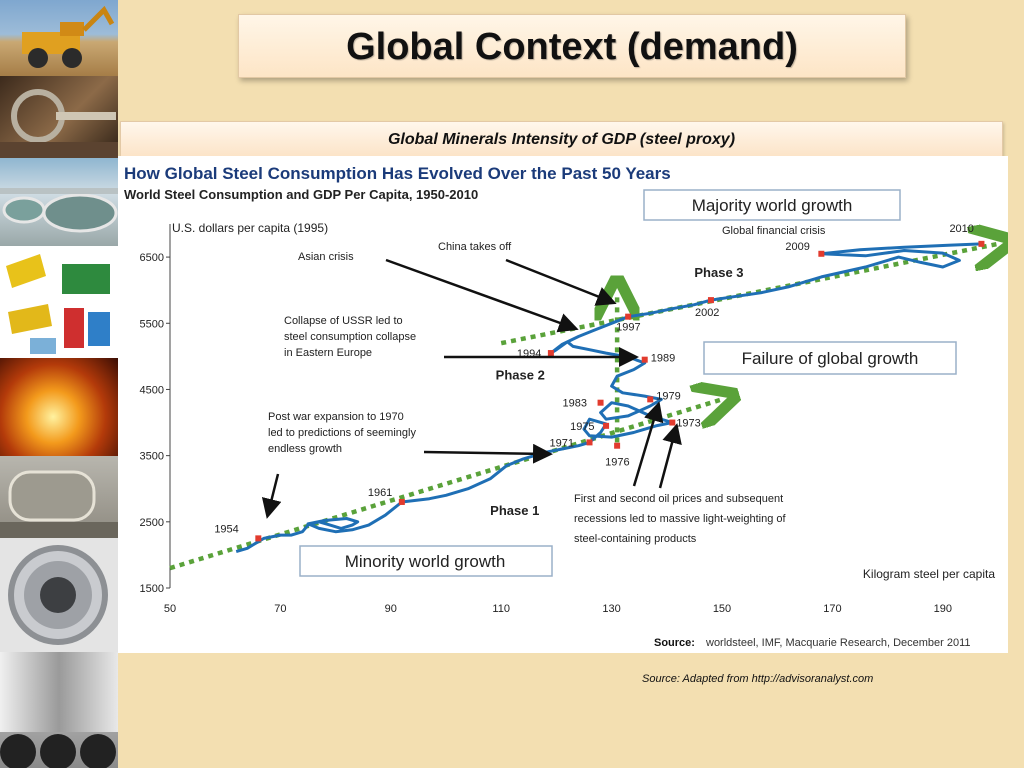 Image resolution: width=1024 pixels, height=768 pixels. I want to click on mining-truck-icon, so click(59, 38).